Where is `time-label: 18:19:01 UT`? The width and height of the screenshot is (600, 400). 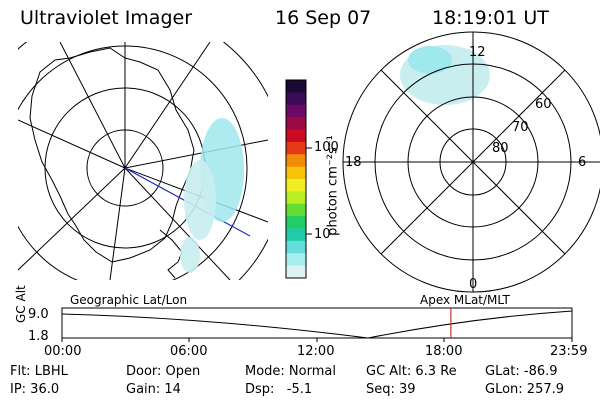 time-label: 18:19:01 UT is located at coordinates (490, 18).